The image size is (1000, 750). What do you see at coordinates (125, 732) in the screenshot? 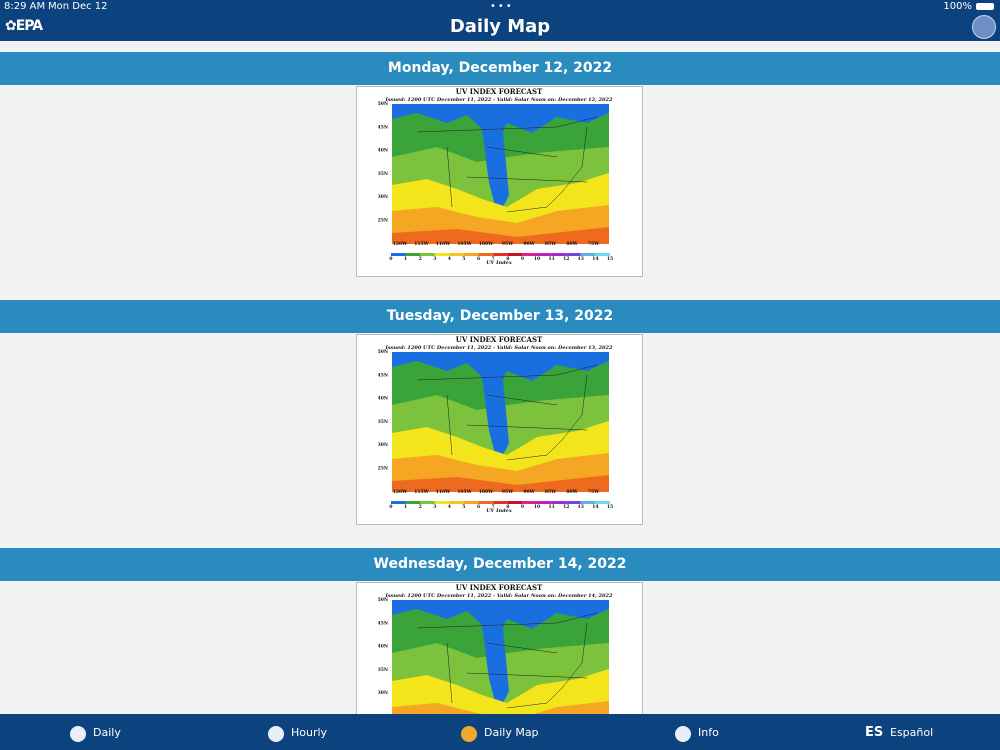
I see `tab-item: Daily` at bounding box center [125, 732].